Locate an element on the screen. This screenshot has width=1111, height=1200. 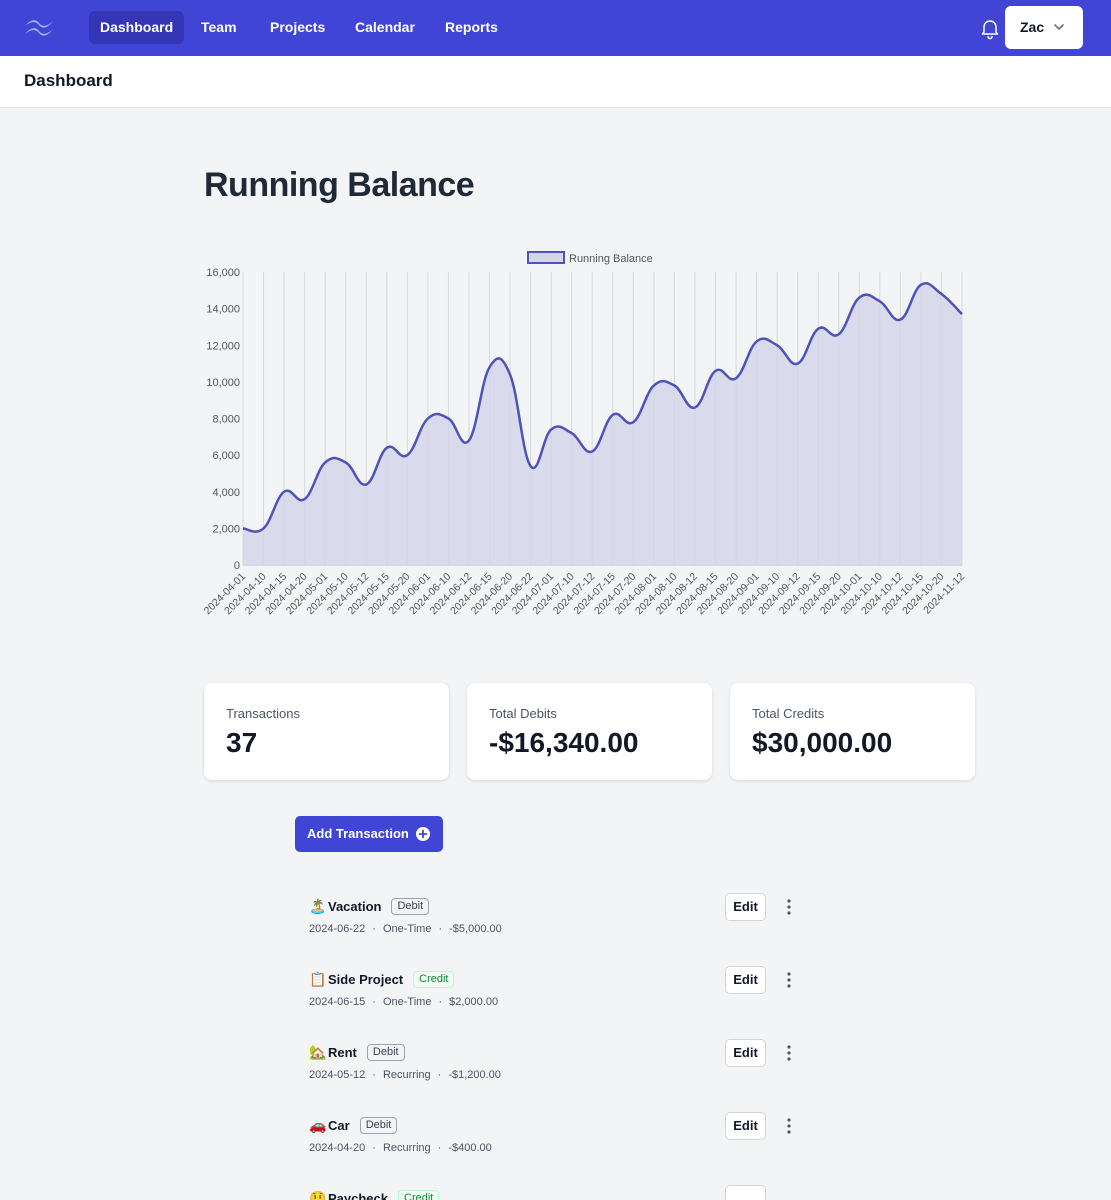
transaction-title: 🏝️ Vacation Debit is located at coordinates (369, 906).